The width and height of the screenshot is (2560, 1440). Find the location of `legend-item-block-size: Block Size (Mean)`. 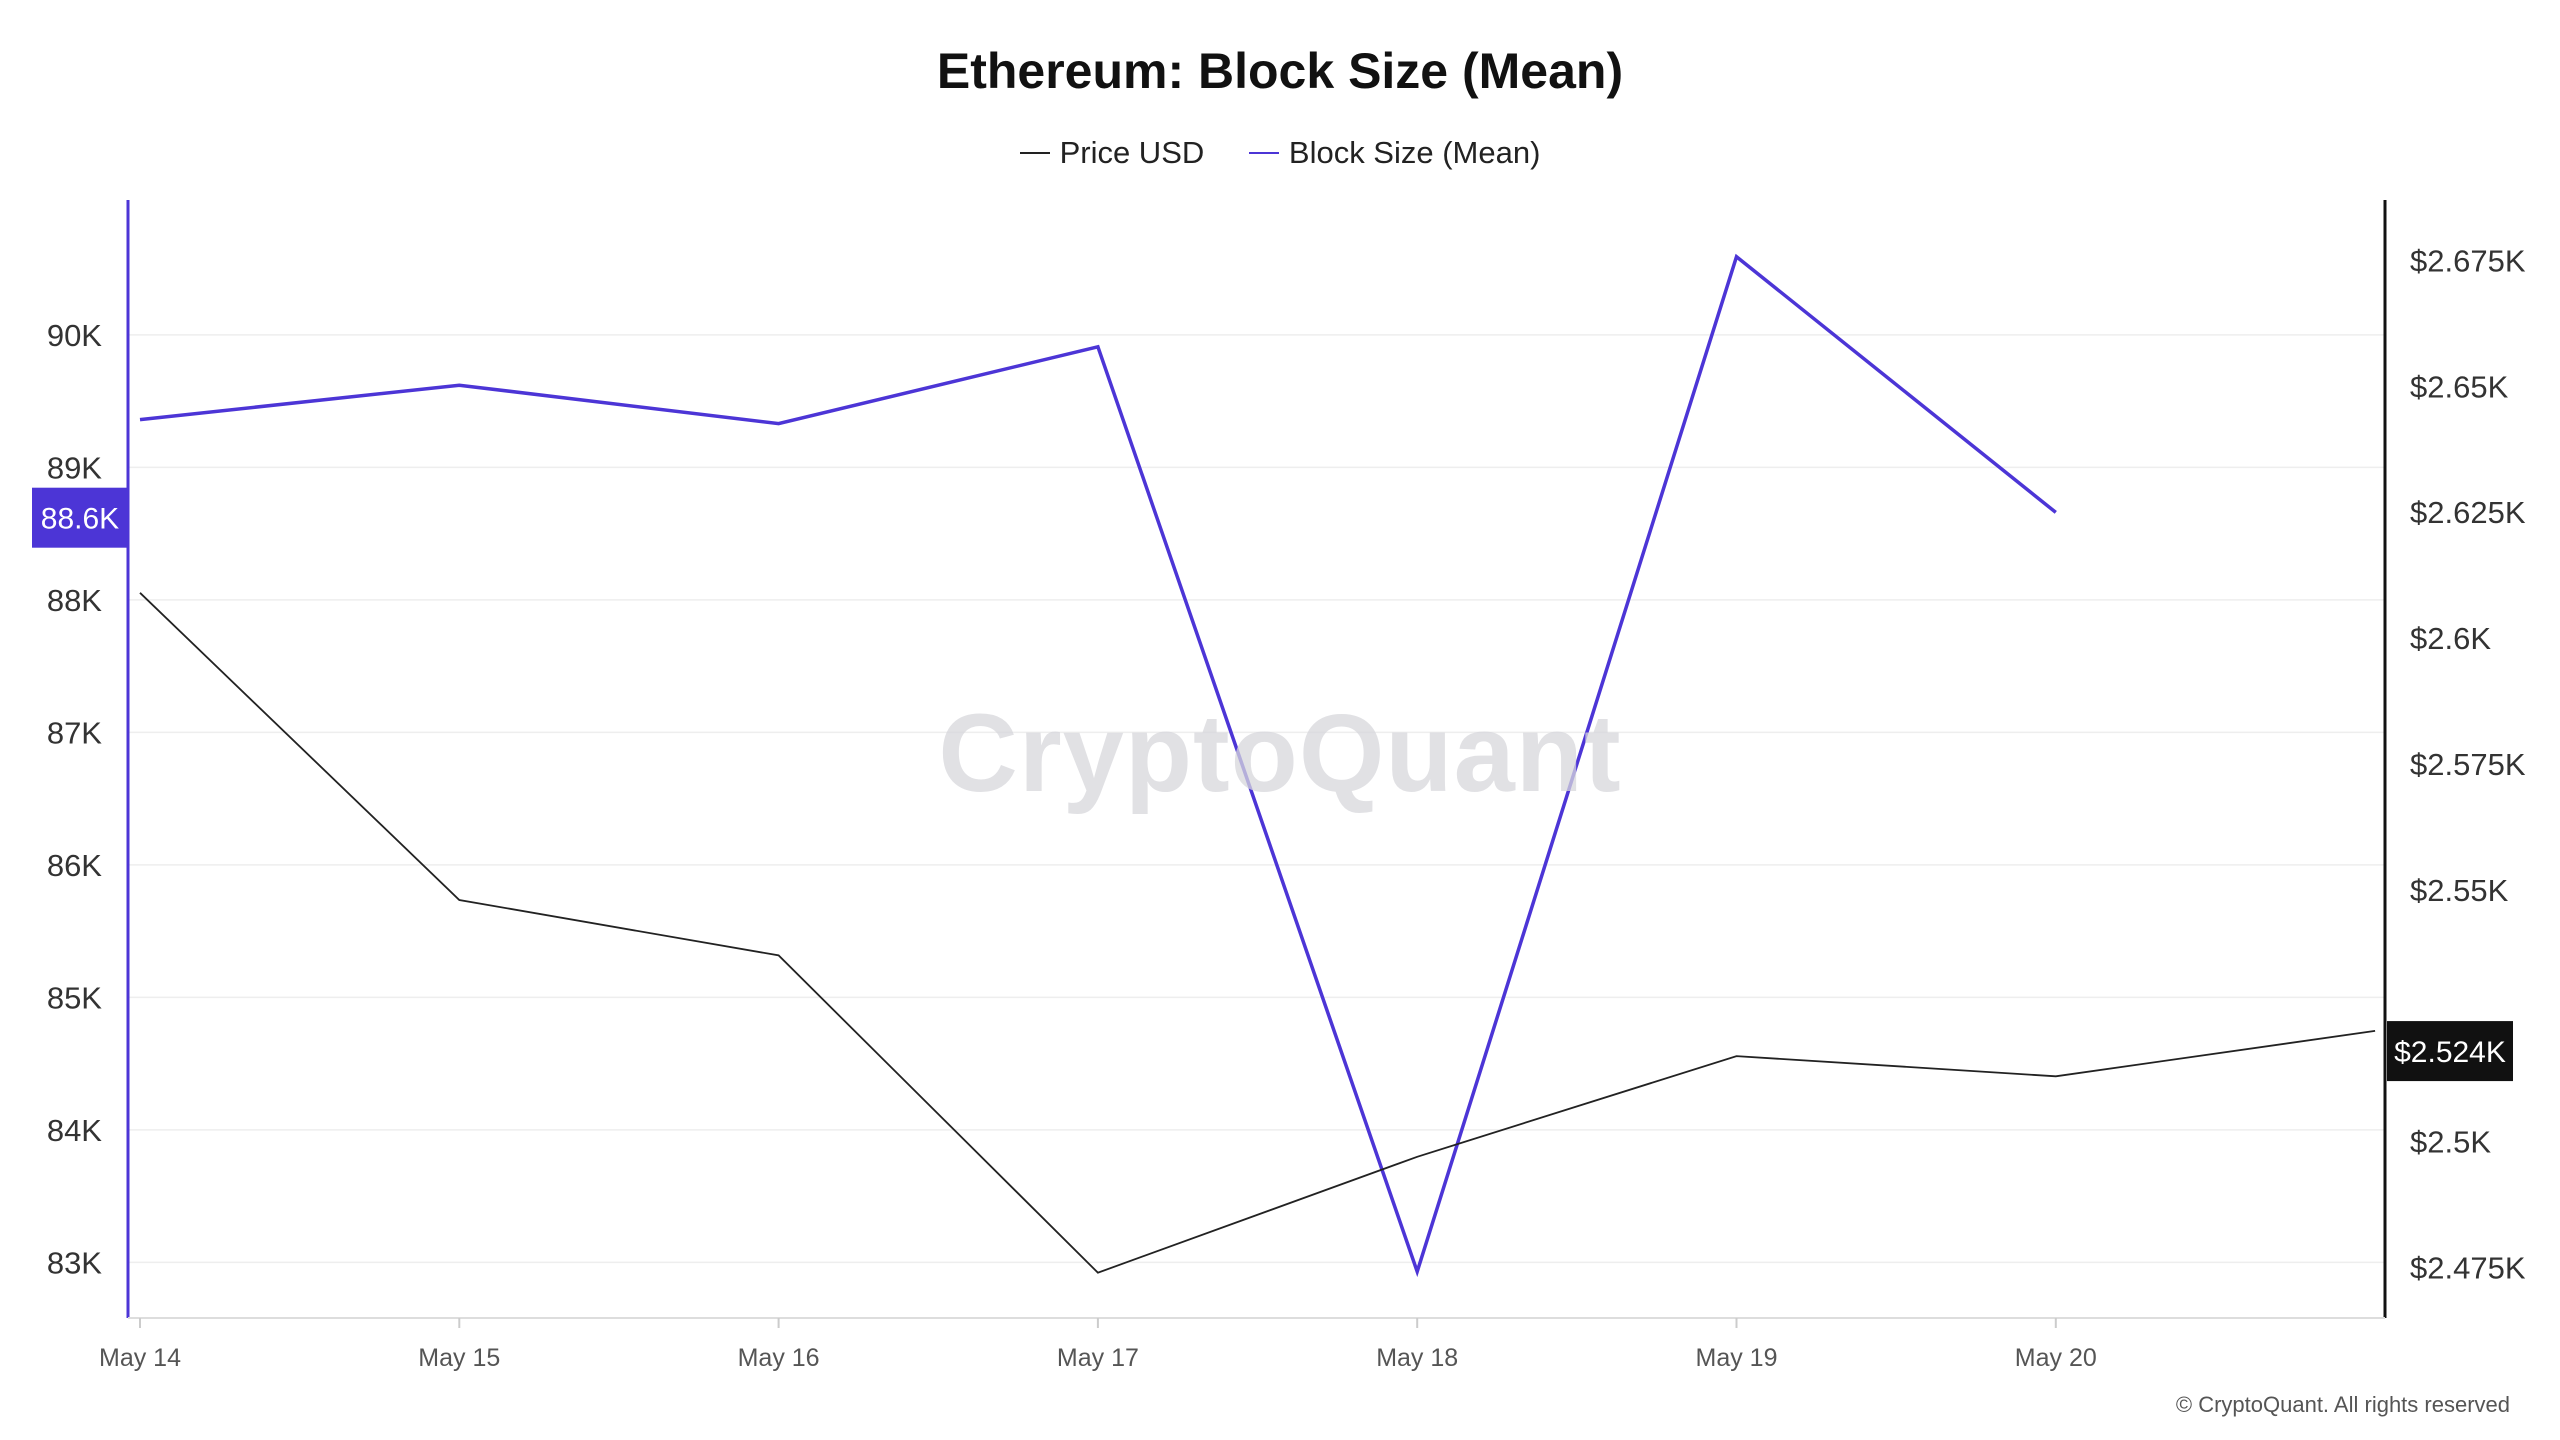

legend-item-block-size: Block Size (Mean) is located at coordinates (1394, 153).